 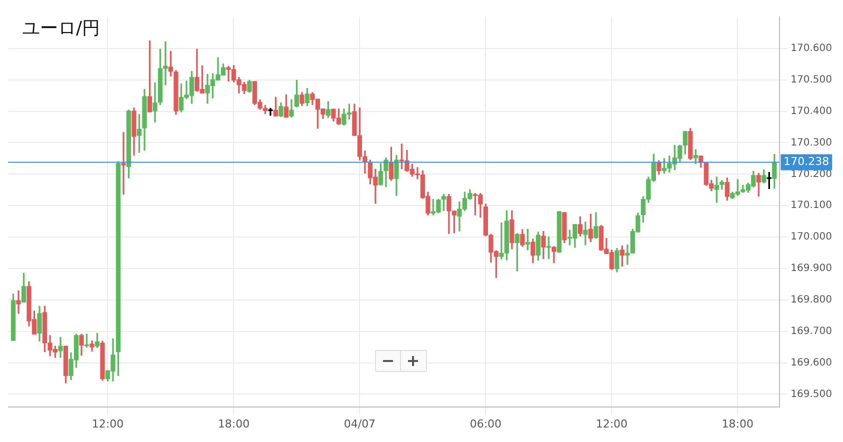 What do you see at coordinates (811, 237) in the screenshot?
I see `y-tick-label: 170.000` at bounding box center [811, 237].